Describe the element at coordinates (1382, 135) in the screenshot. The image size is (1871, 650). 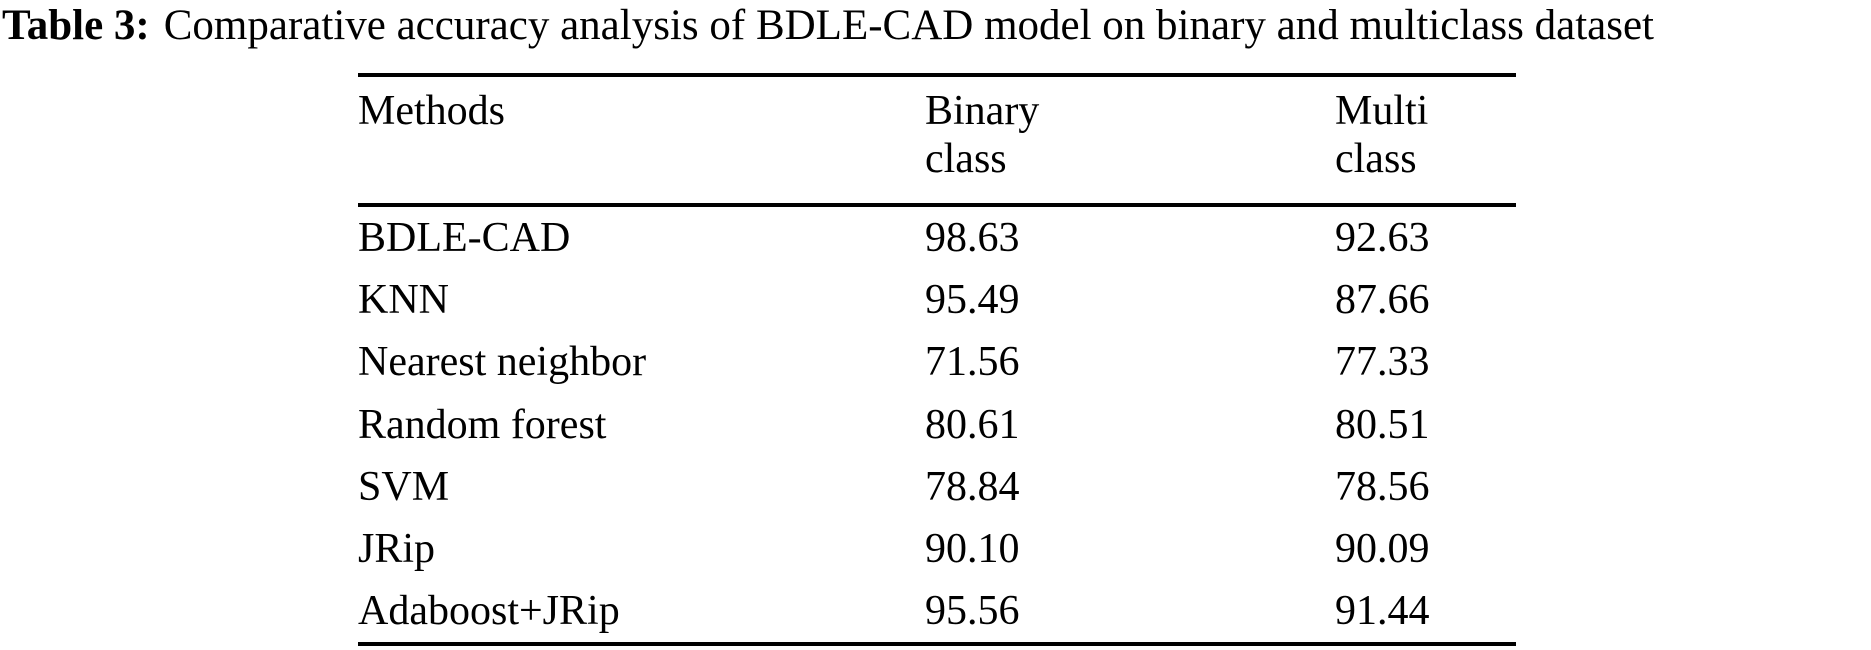
I see `column-header-multi-class: Multi class` at that location.